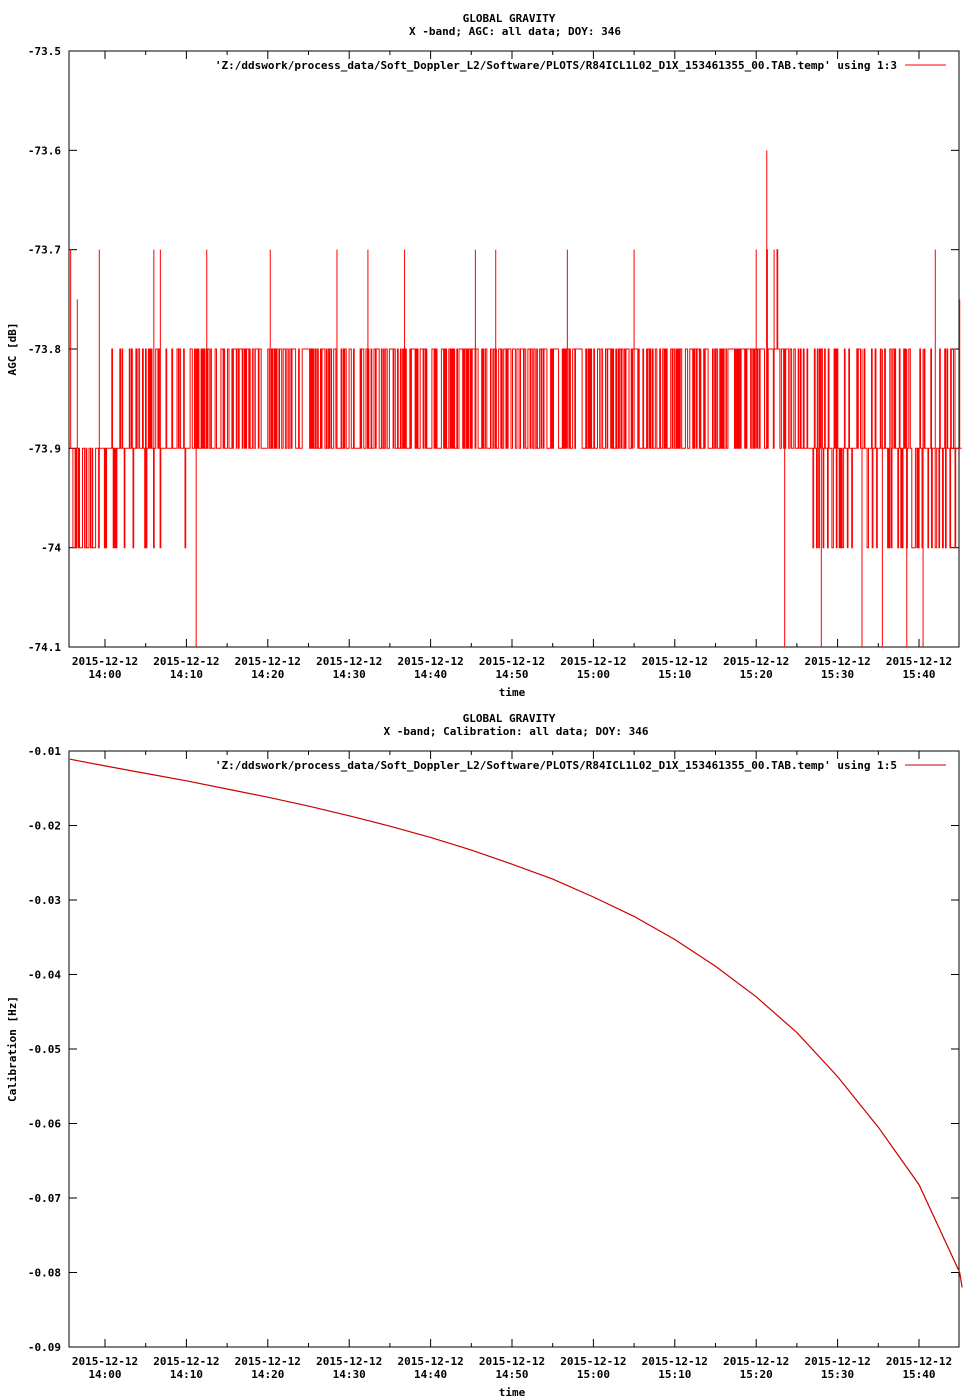 Image resolution: width=980 pixels, height=1400 pixels. I want to click on y-tick-label: -0.04, so click(44, 975).